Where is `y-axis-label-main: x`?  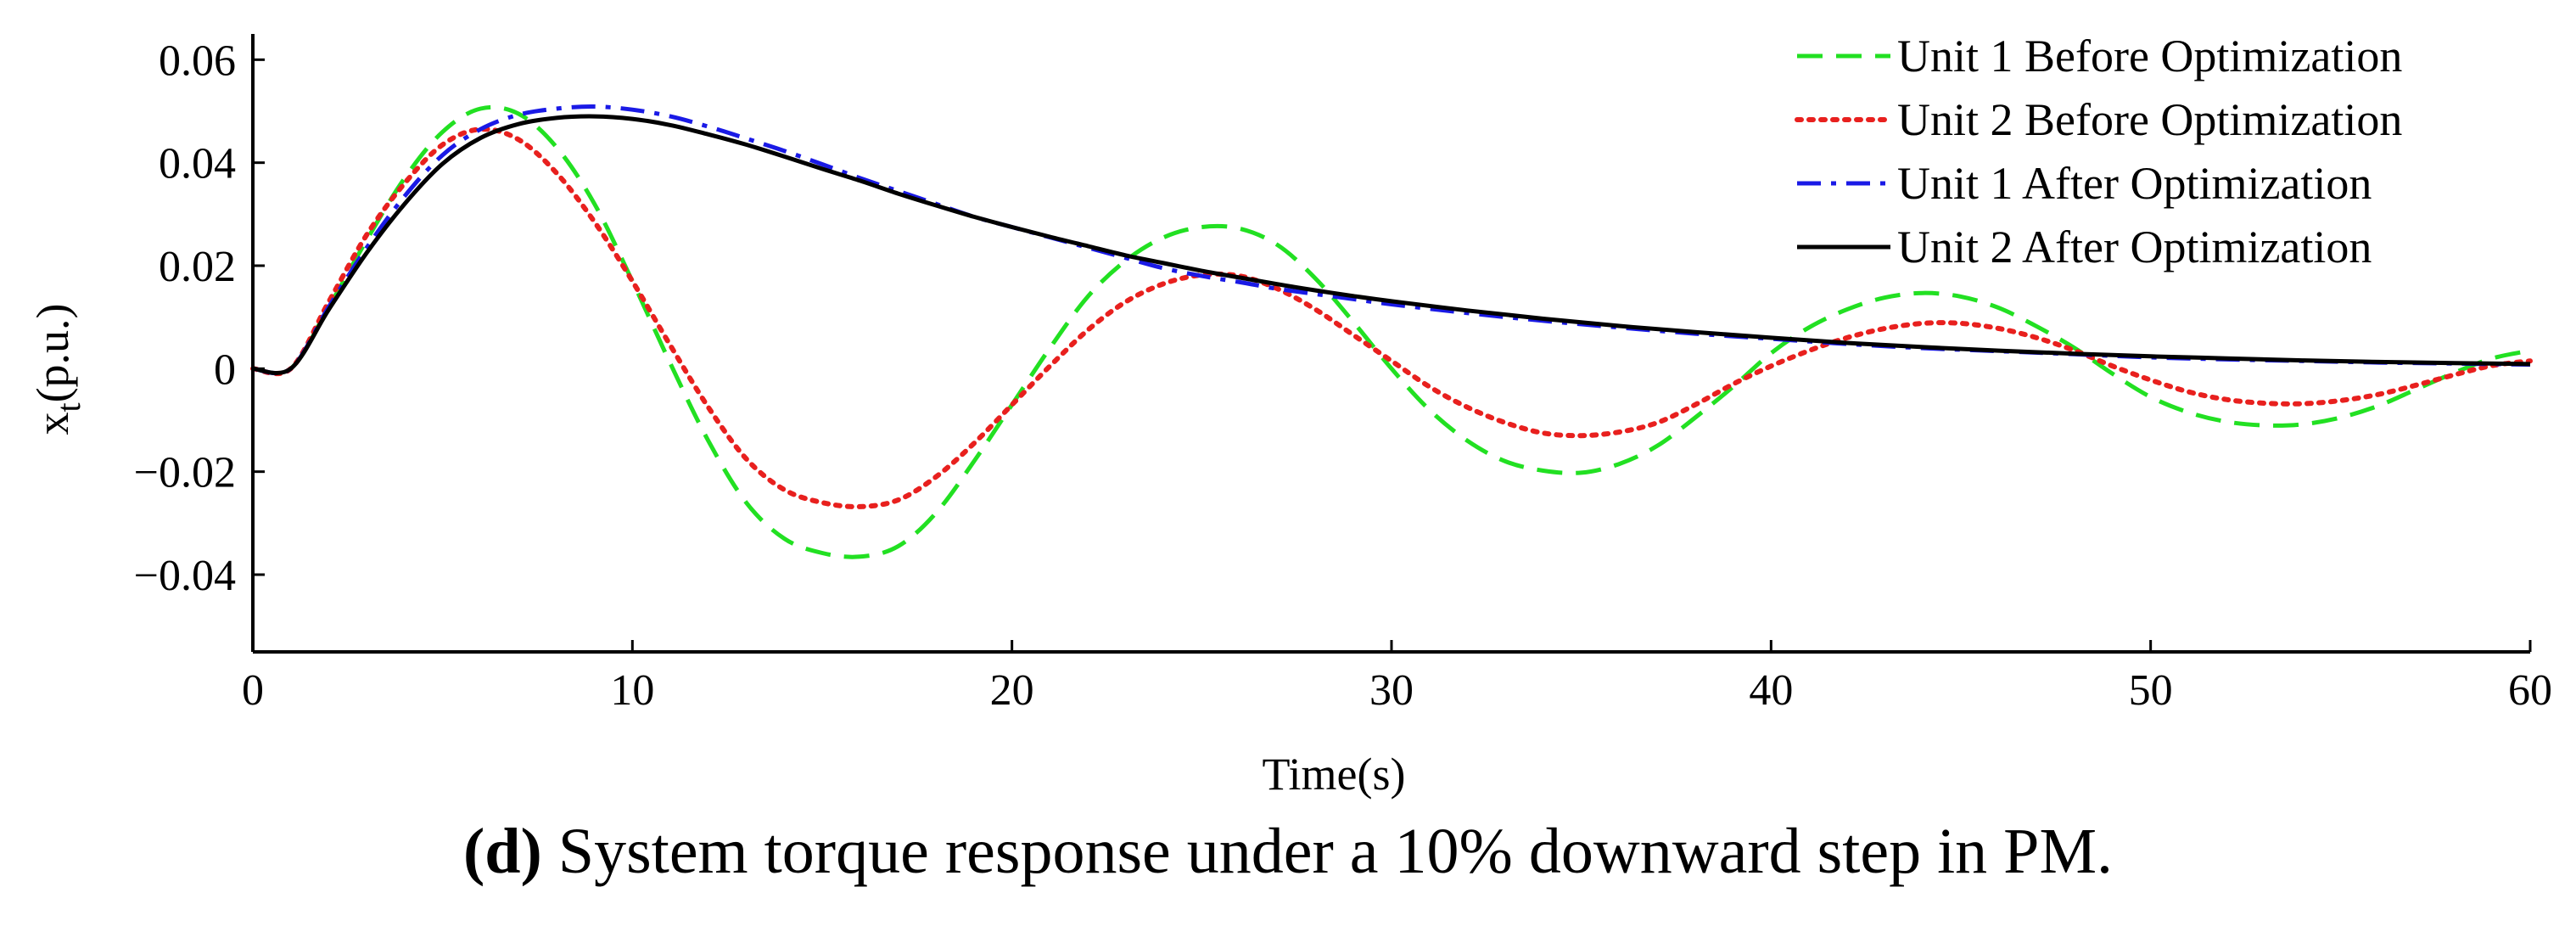
y-axis-label-main: x is located at coordinates (52, 424).